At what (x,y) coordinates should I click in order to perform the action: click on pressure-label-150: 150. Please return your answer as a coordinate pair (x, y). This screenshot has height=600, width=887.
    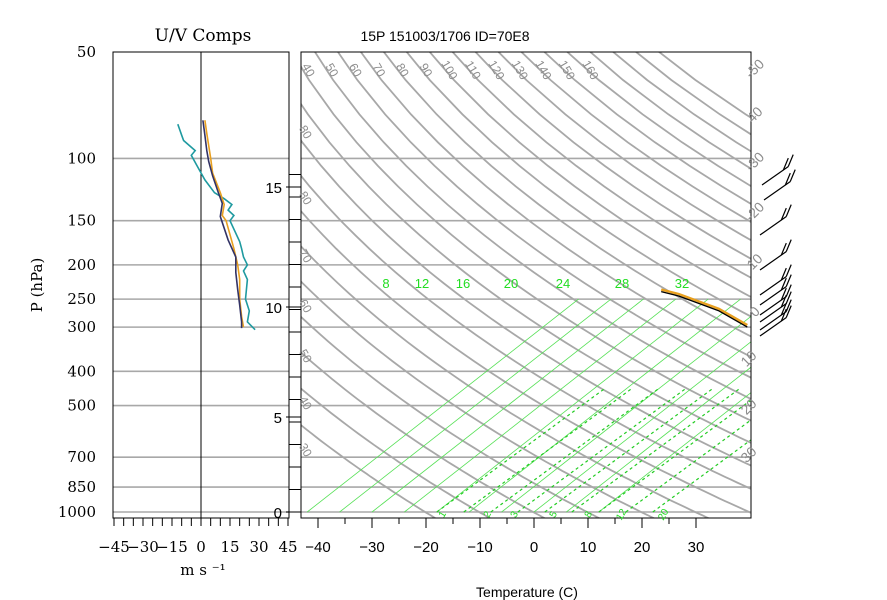
    Looking at the image, I should click on (81, 221).